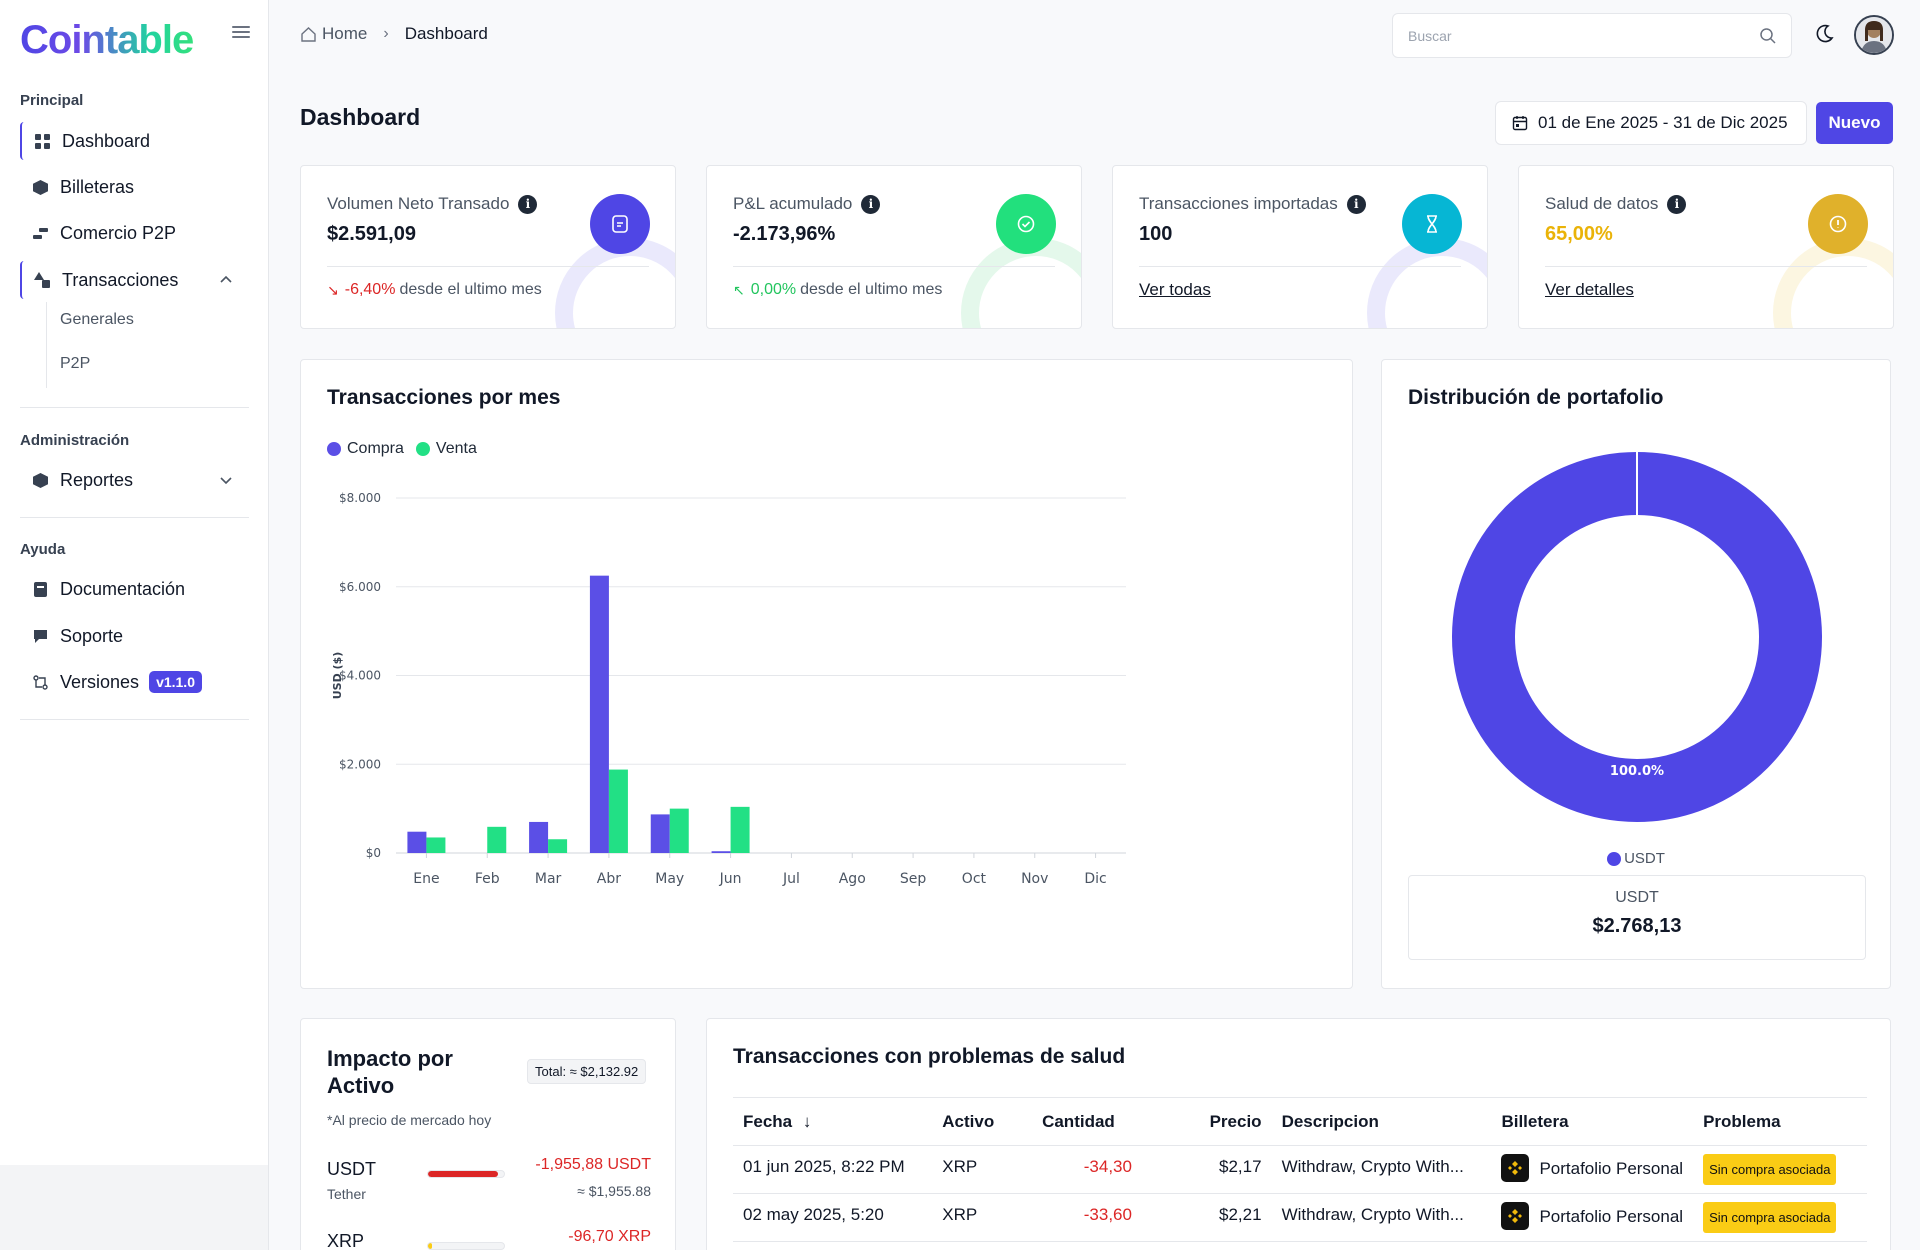  Describe the element at coordinates (487, 879) in the screenshot. I see `x-tick-label: Feb` at that location.